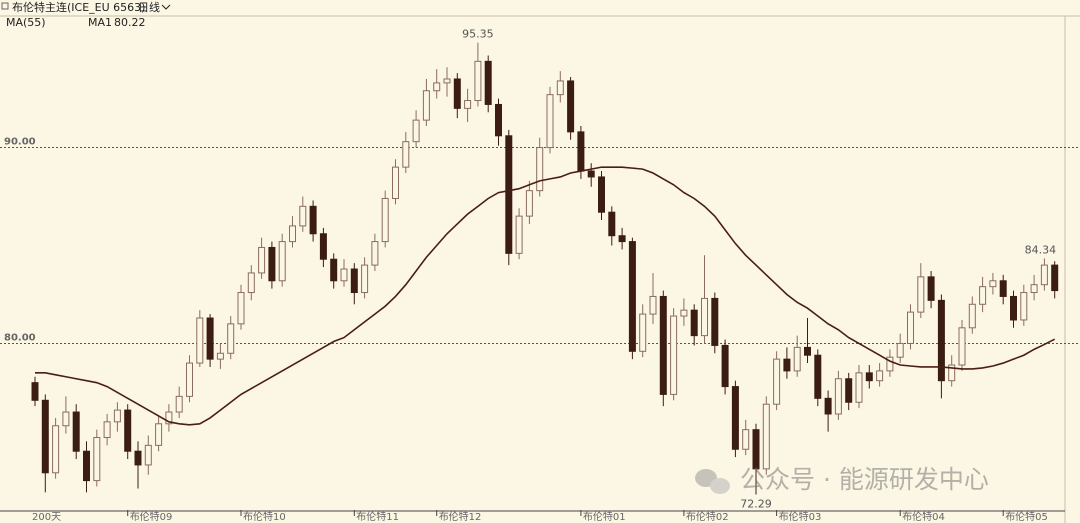 The image size is (1080, 523). What do you see at coordinates (78, 7) in the screenshot?
I see `chart-title: 布伦特主连(ICE_EU 6563)` at bounding box center [78, 7].